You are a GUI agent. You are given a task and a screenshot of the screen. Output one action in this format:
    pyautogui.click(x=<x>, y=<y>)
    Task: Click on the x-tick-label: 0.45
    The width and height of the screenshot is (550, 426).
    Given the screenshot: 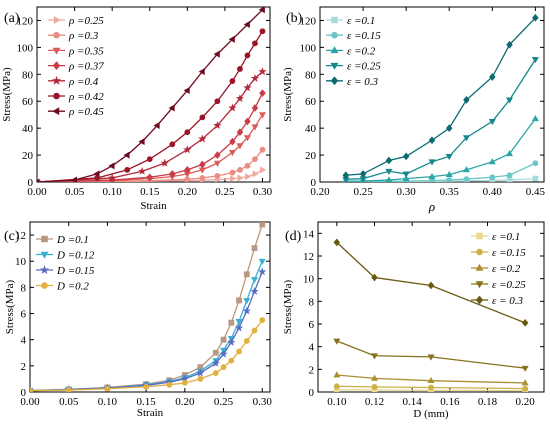 What is the action you would take?
    pyautogui.click(x=536, y=192)
    